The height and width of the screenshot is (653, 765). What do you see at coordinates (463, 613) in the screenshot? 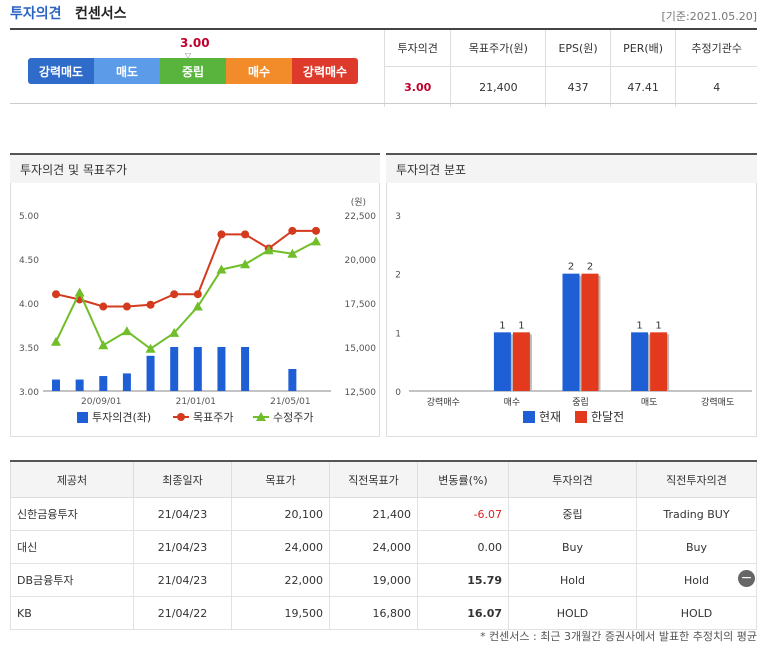
I see `change-rate: 16.07` at bounding box center [463, 613].